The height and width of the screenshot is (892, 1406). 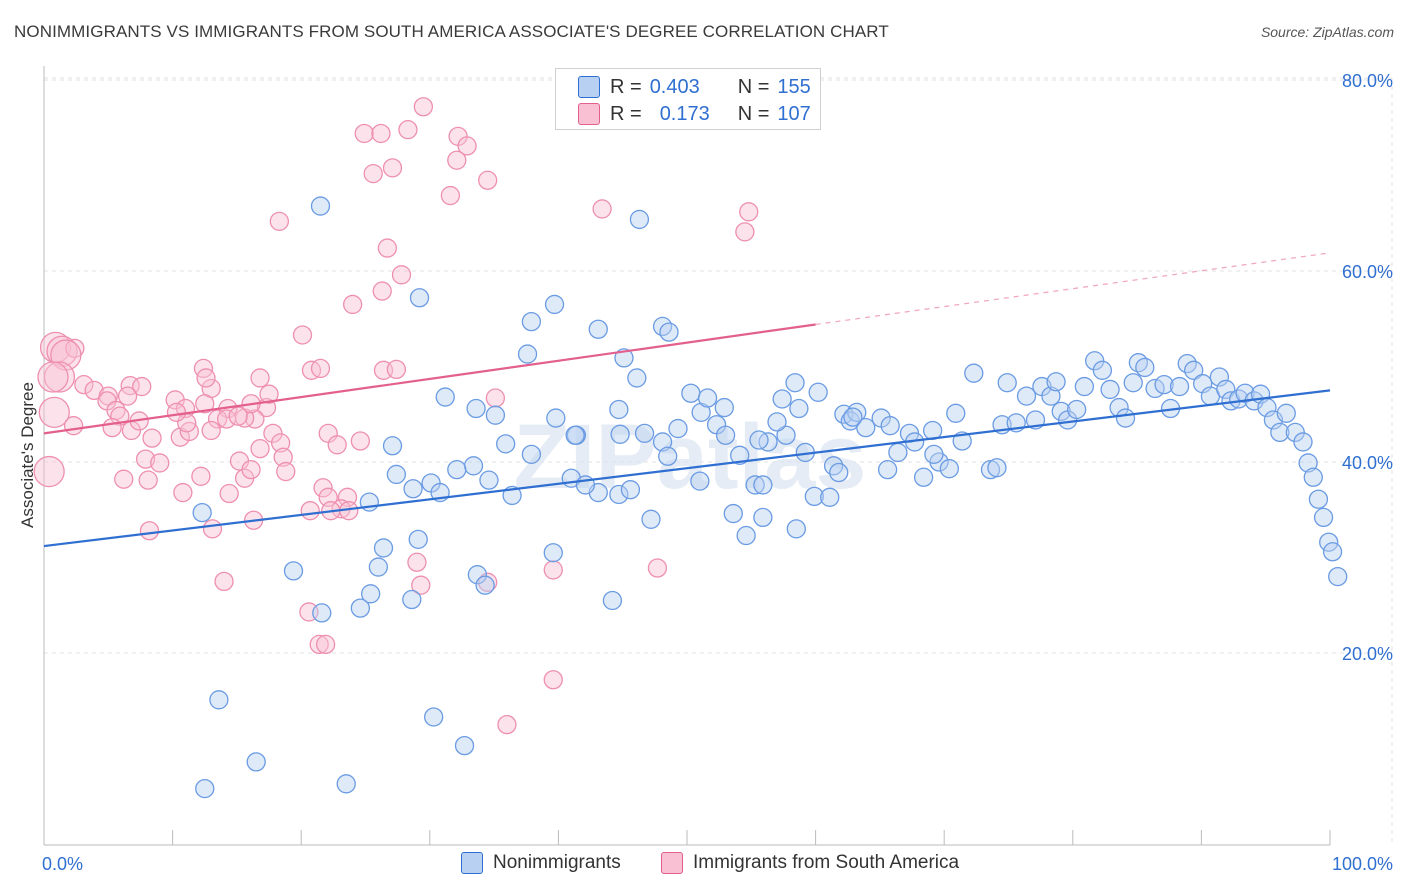 What do you see at coordinates (826, 862) in the screenshot?
I see `legend-label: Immigrants from South America` at bounding box center [826, 862].